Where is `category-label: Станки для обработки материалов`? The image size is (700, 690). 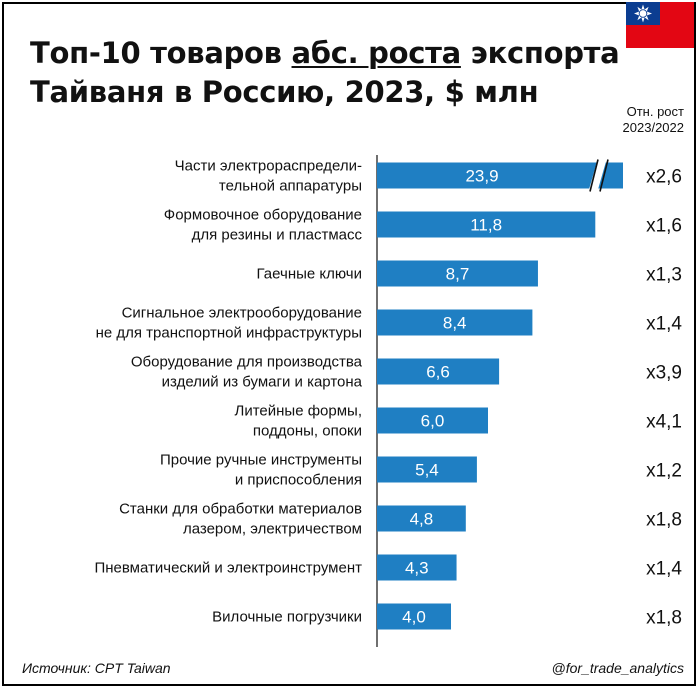 category-label: Станки для обработки материалов is located at coordinates (240, 509).